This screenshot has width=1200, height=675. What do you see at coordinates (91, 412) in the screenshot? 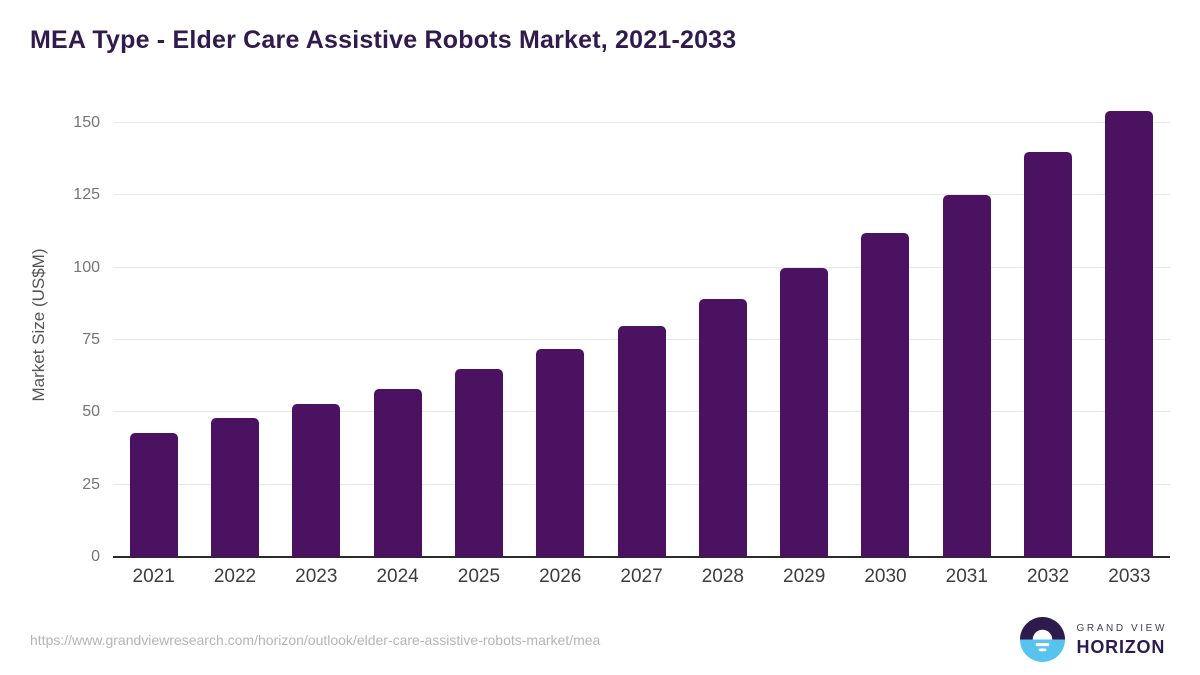
I see `y-tick-label: 50` at bounding box center [91, 412].